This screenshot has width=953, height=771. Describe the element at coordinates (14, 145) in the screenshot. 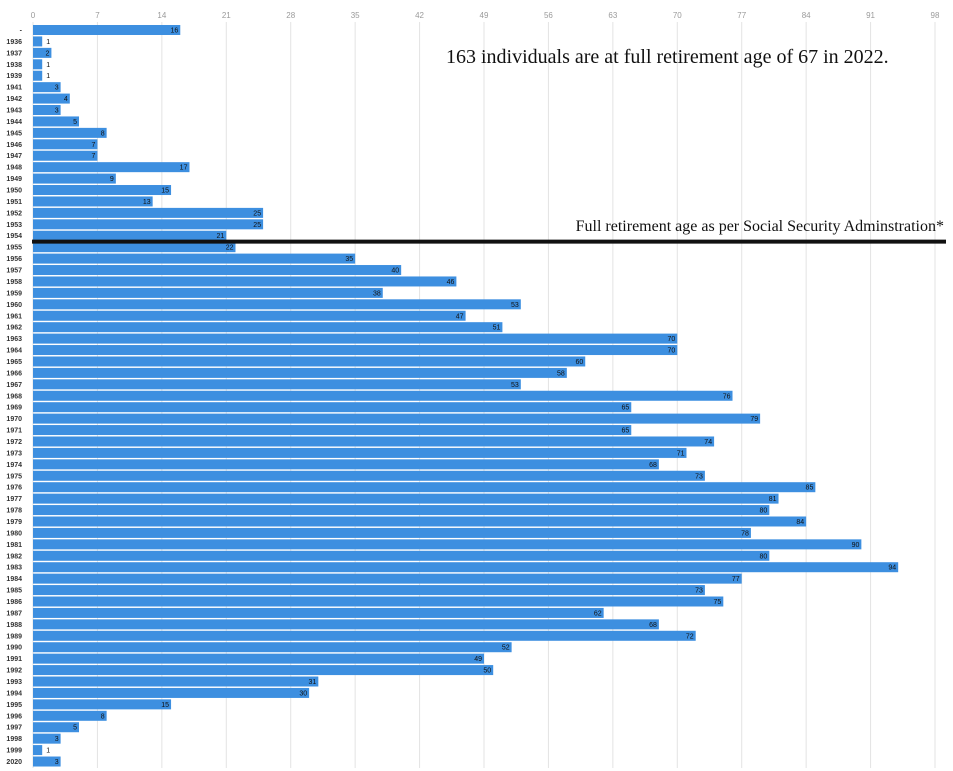

I see `category-label: 1946` at that location.